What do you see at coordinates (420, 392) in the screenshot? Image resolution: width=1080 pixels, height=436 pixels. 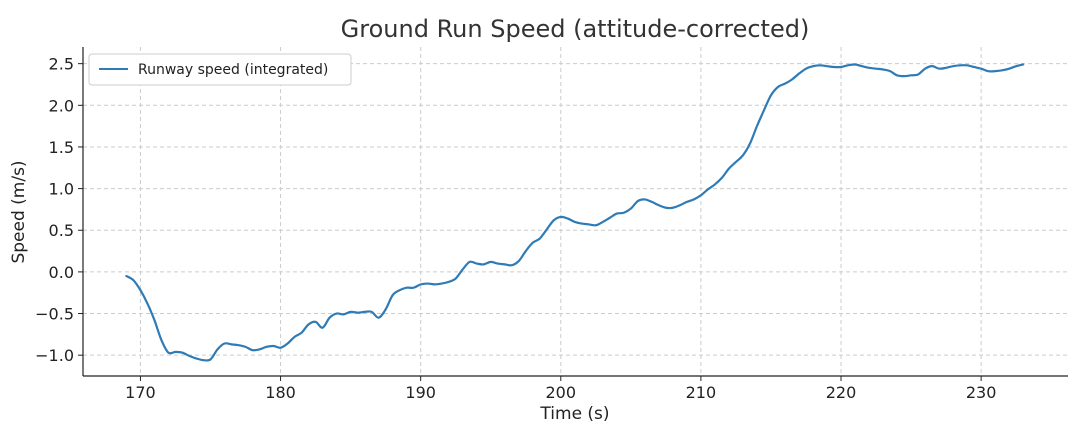 I see `x-tick-label: 190` at bounding box center [420, 392].